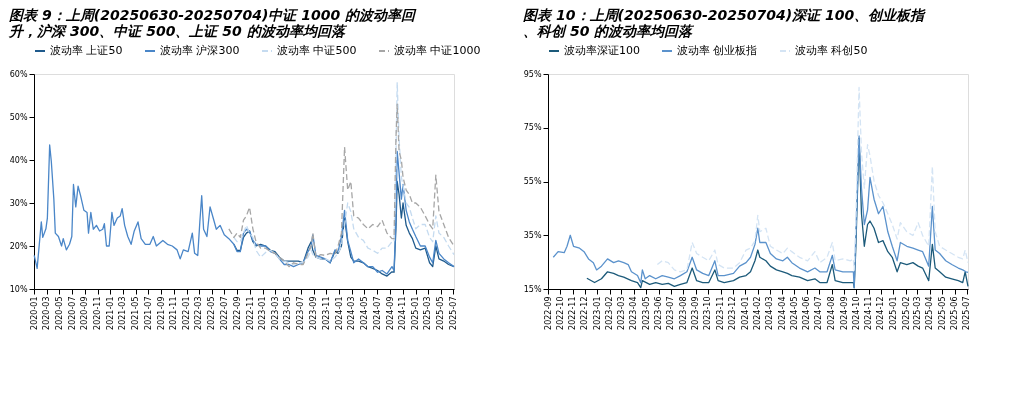  I want to click on y-tick-label: 15%, so click(532, 289).